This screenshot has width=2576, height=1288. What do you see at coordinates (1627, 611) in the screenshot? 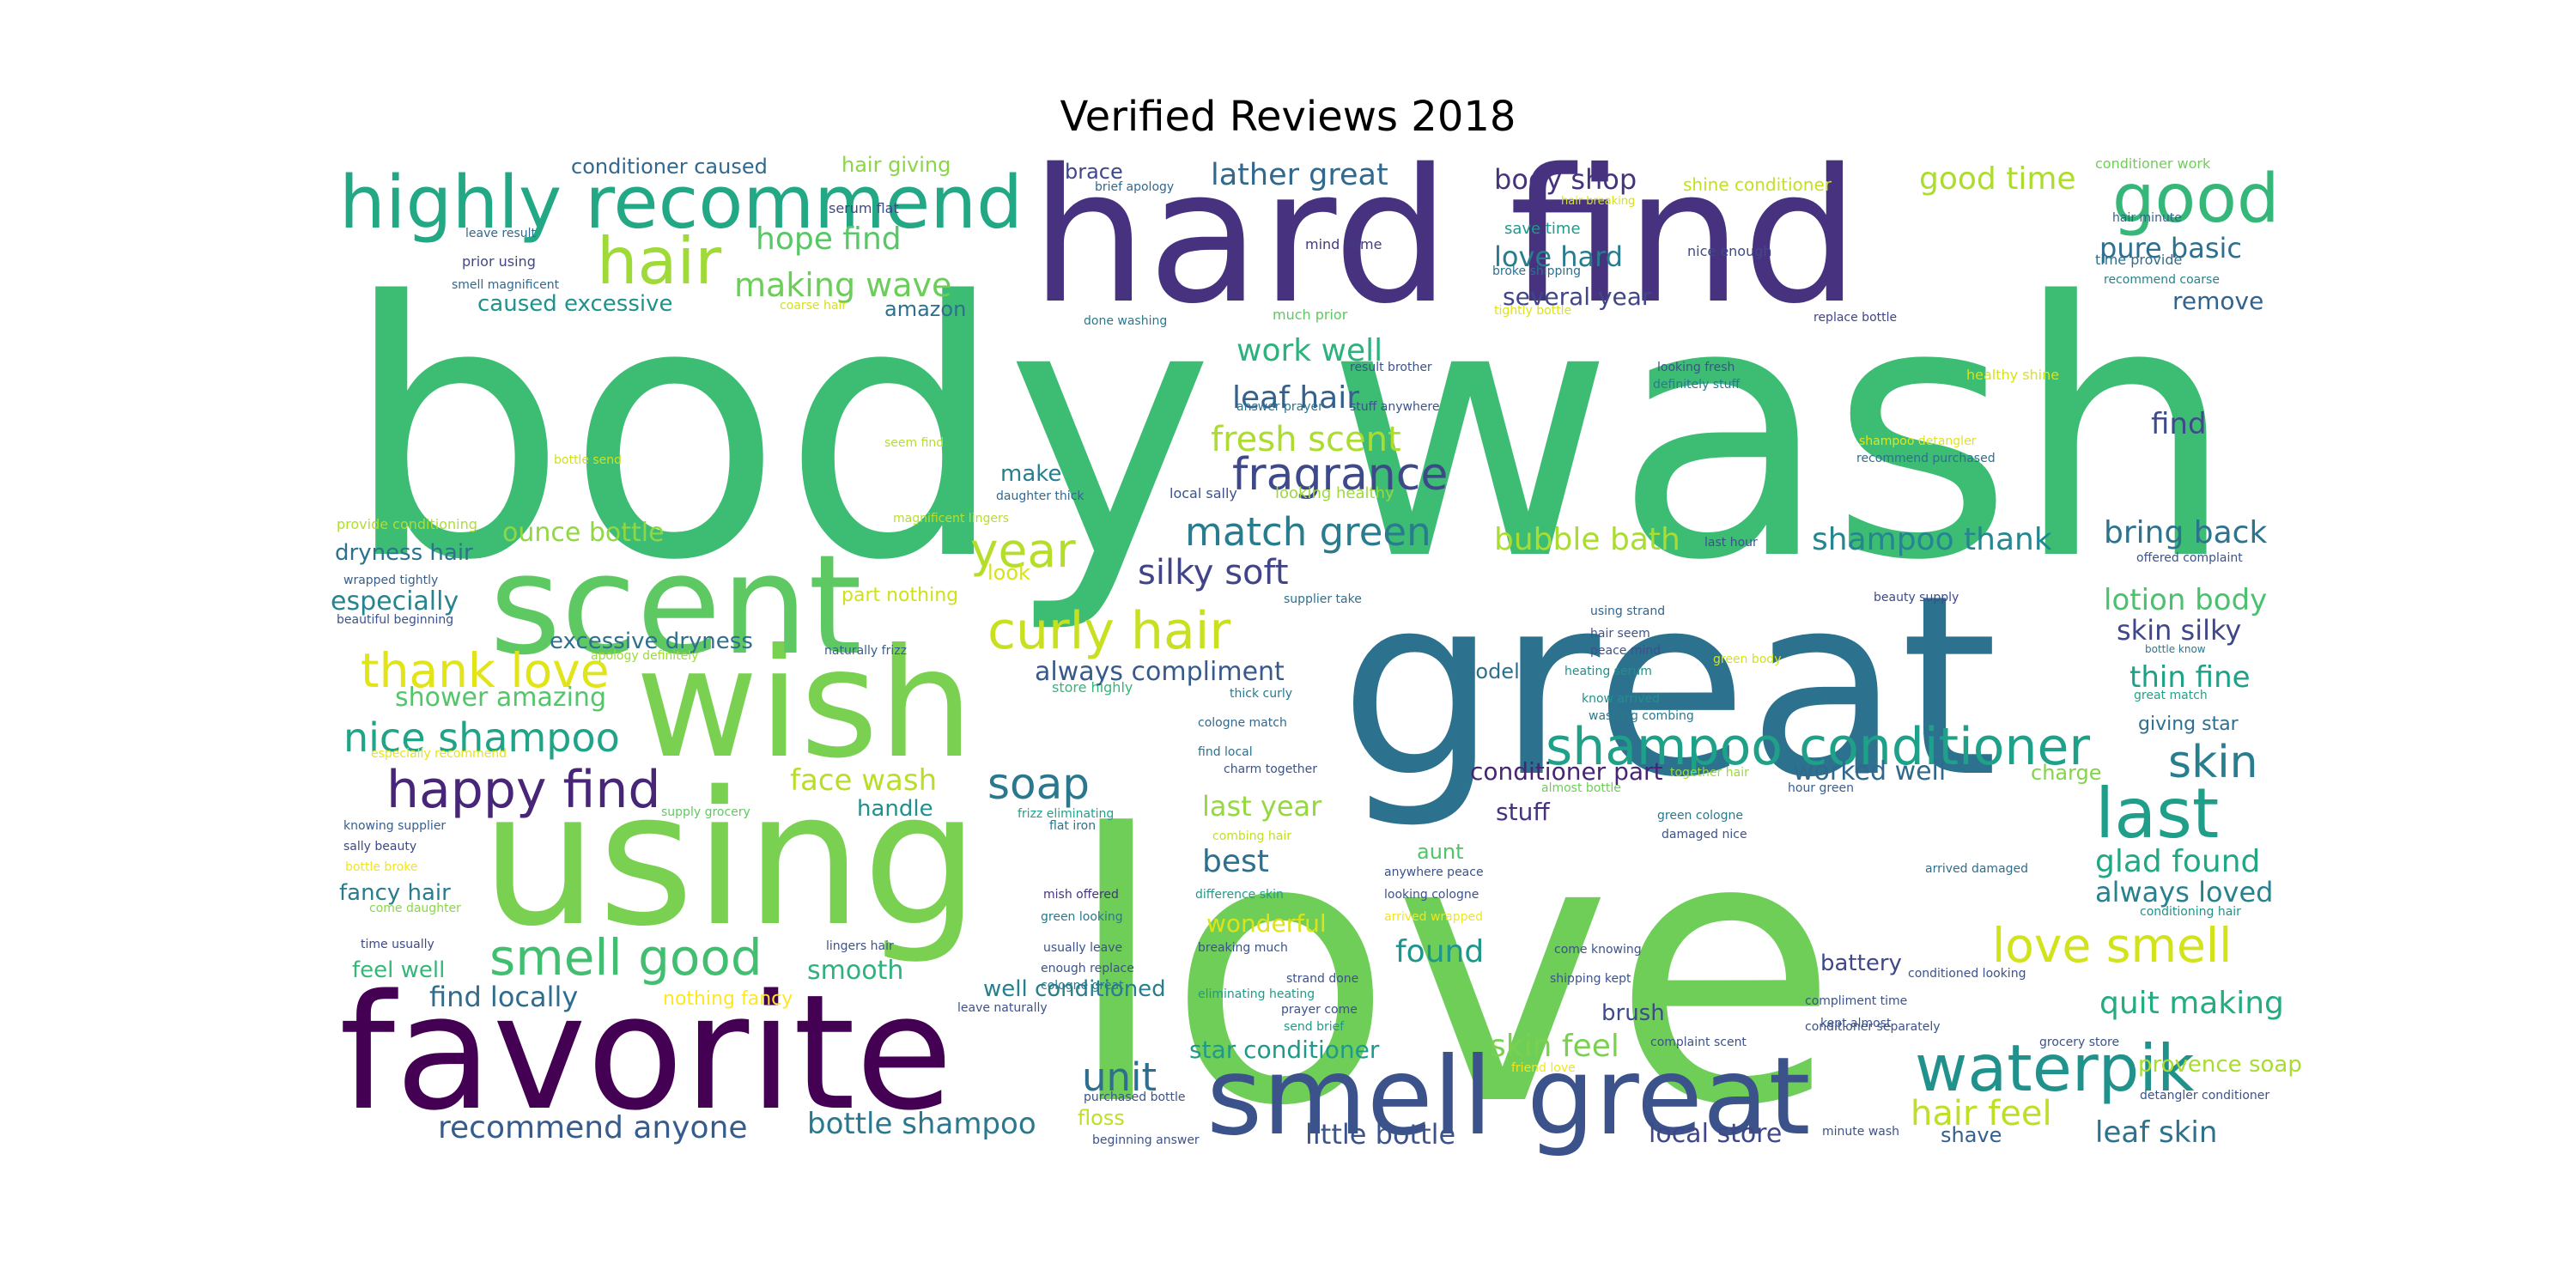
I see `word-using-strand: using strand` at bounding box center [1627, 611].